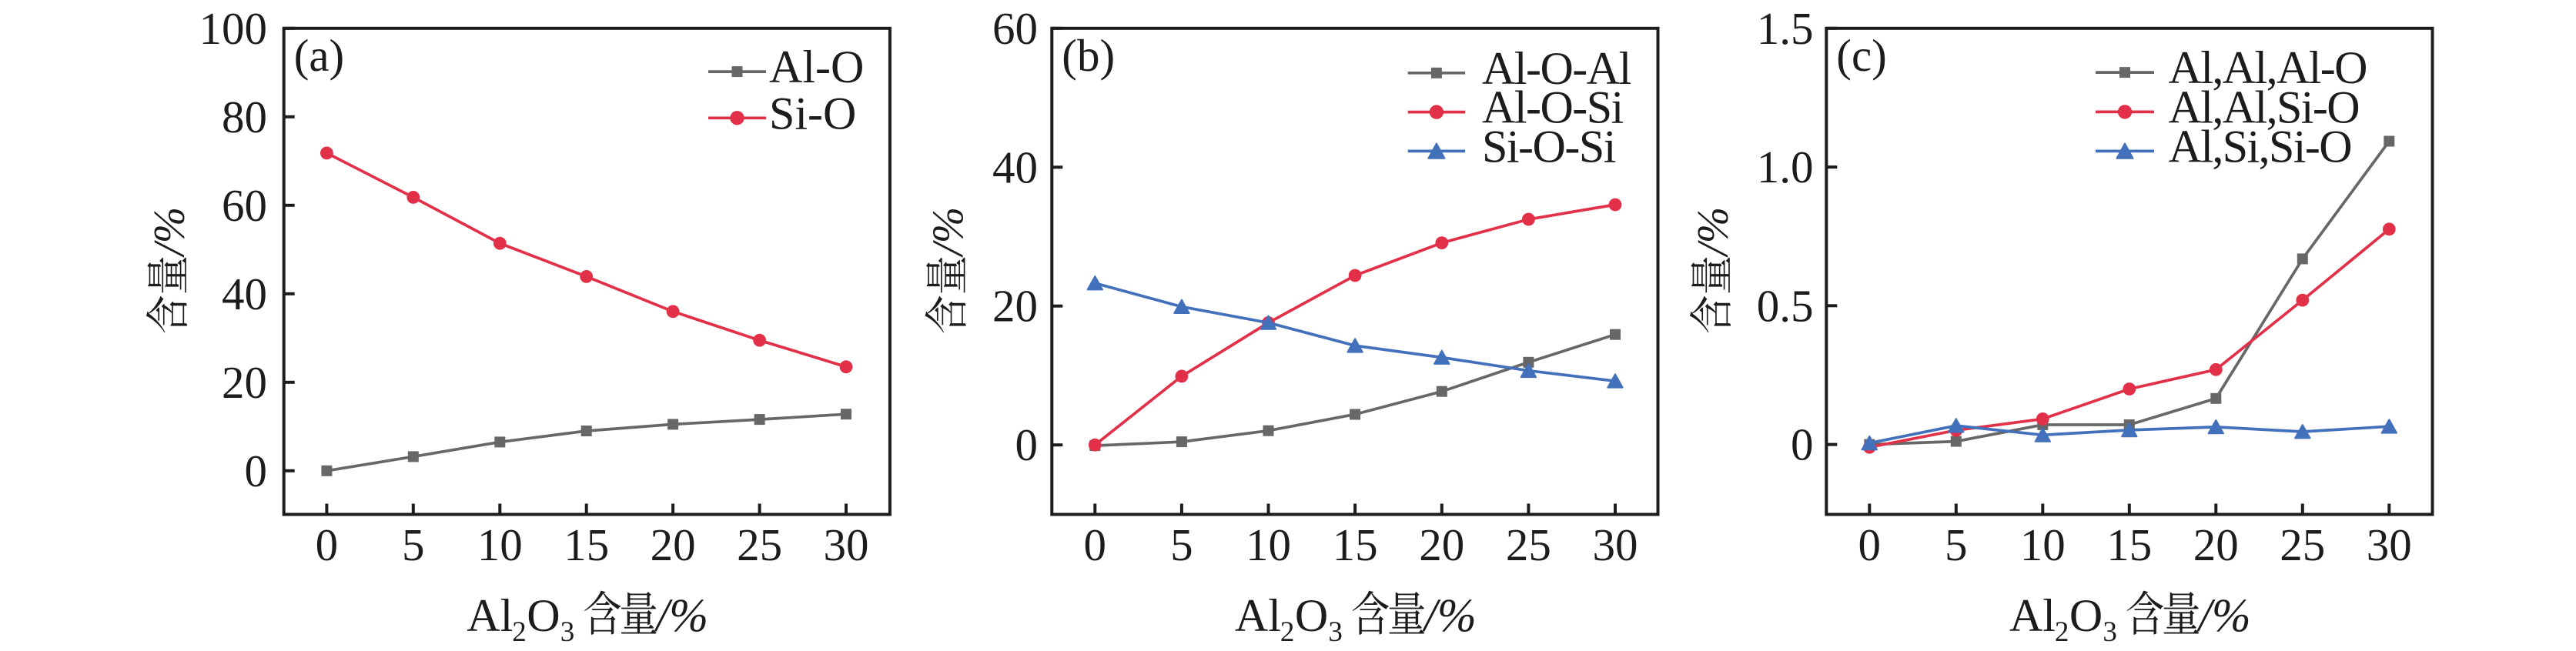  I want to click on svg-text: 80, so click(245, 117).